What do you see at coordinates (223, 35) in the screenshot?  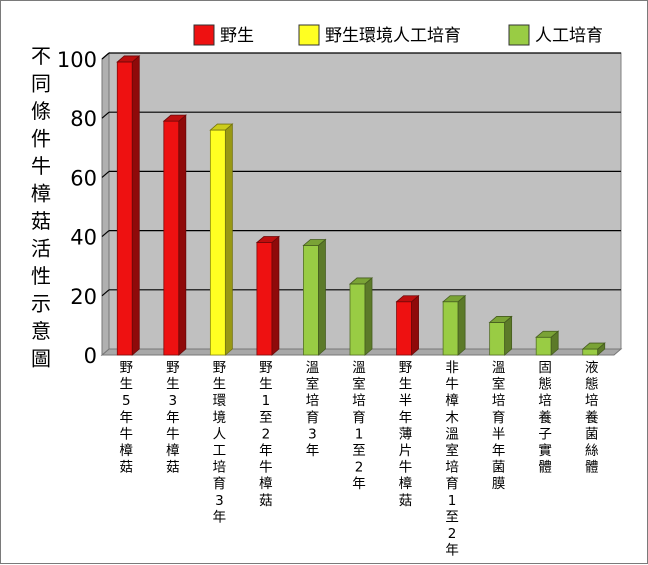 I see `legend-item: 野生` at bounding box center [223, 35].